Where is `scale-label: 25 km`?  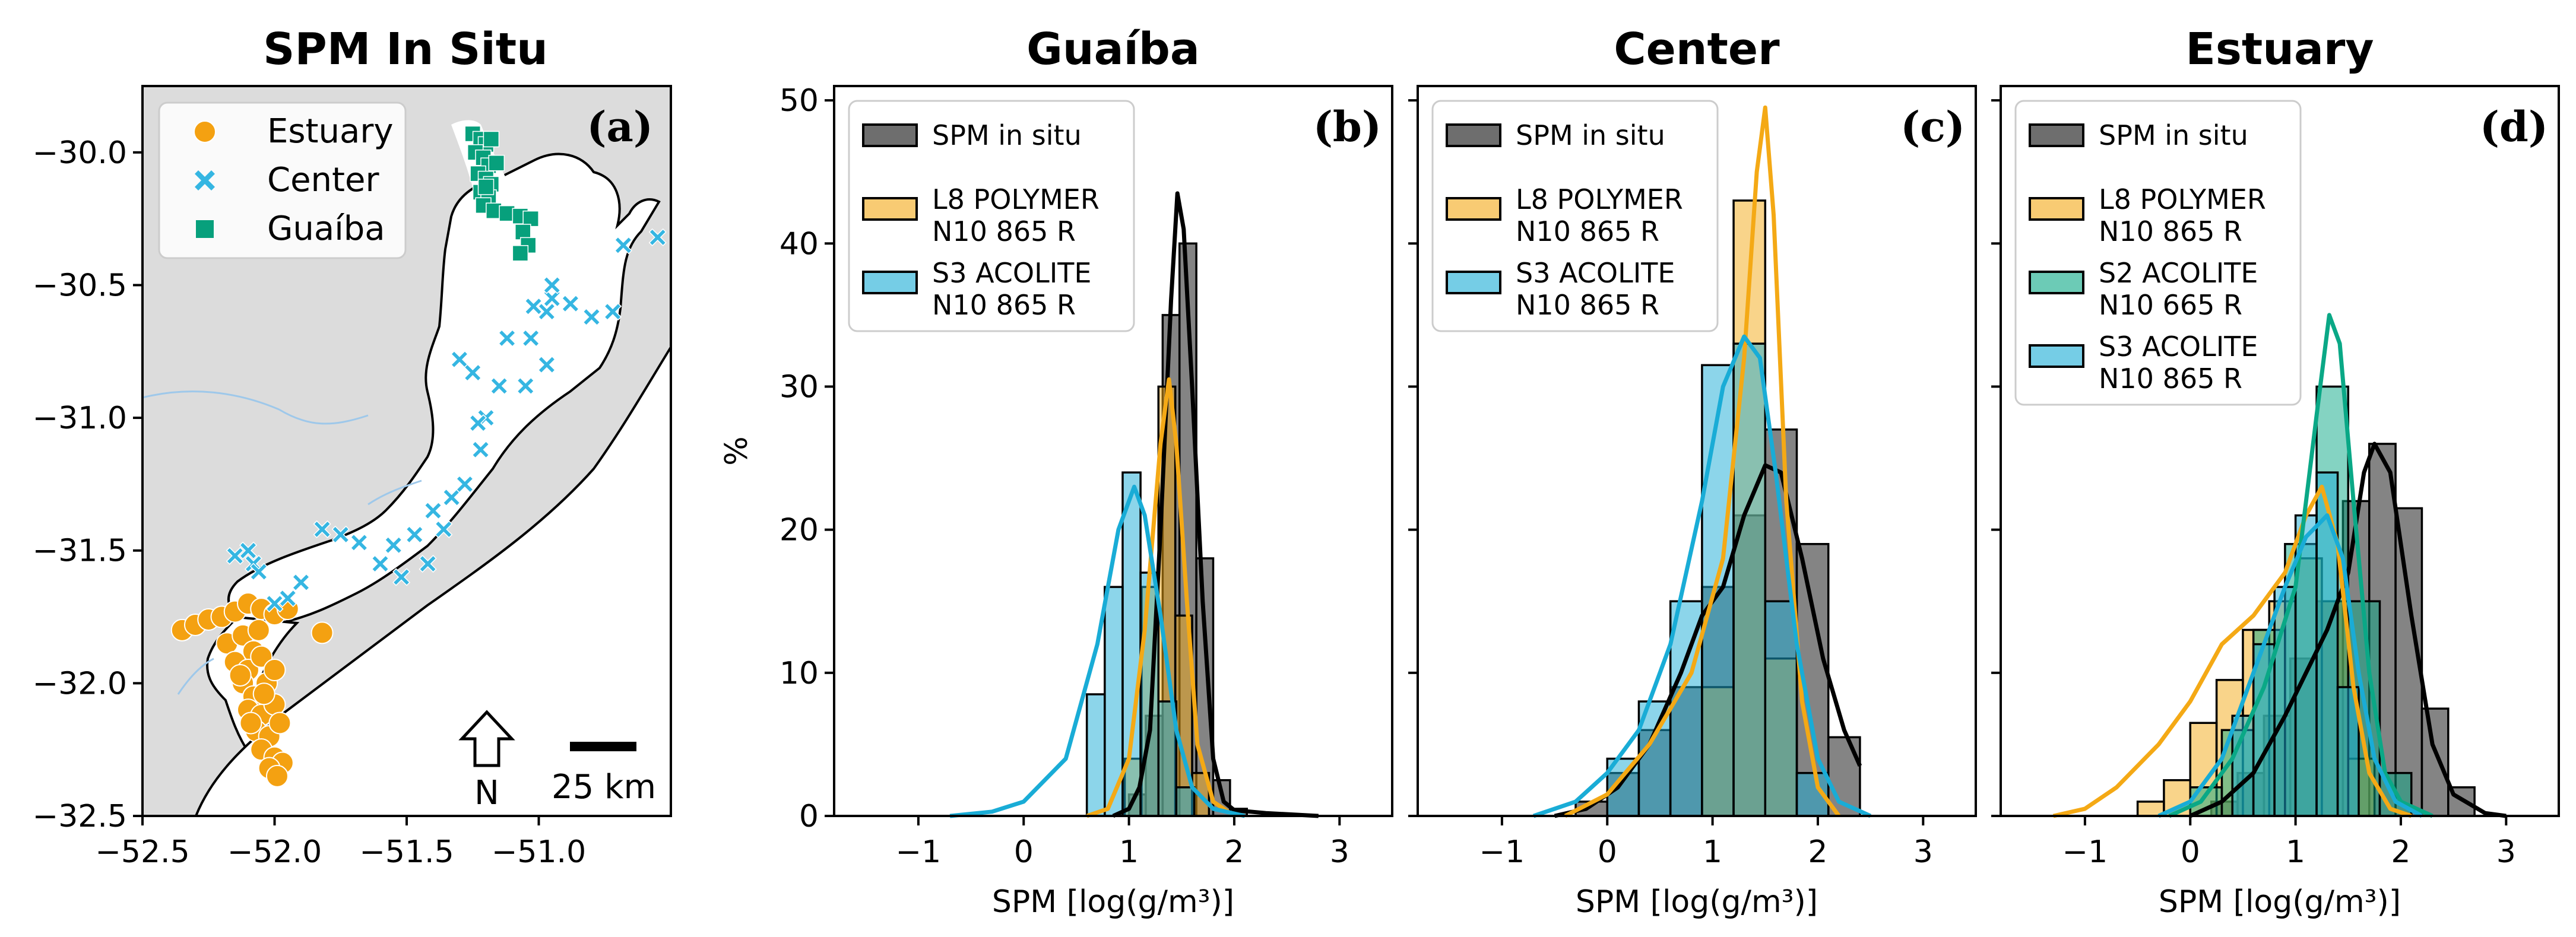 scale-label: 25 km is located at coordinates (604, 787).